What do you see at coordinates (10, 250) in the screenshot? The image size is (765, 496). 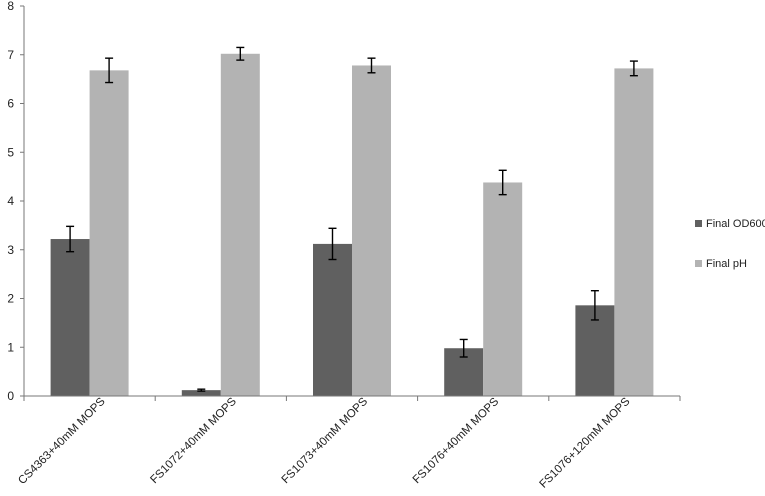 I see `y-tick-label: 3` at bounding box center [10, 250].